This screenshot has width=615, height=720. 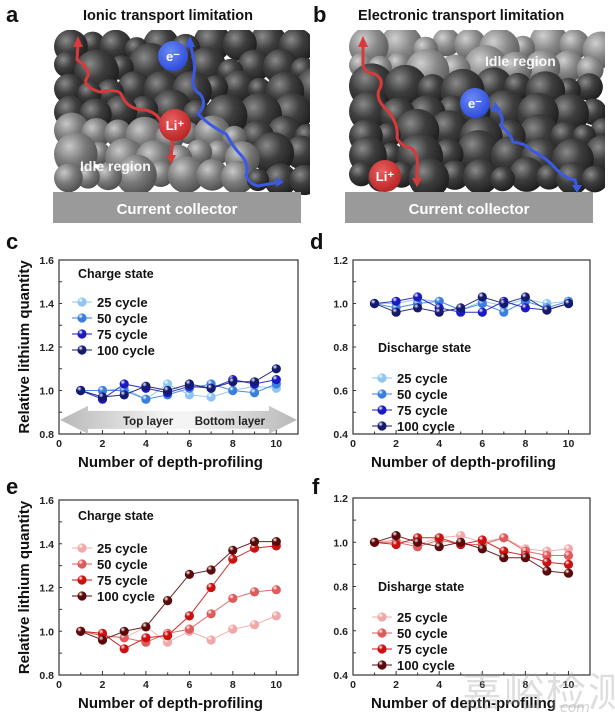 I want to click on y-axis-label: Relative lithium quantity, so click(x=24, y=587).